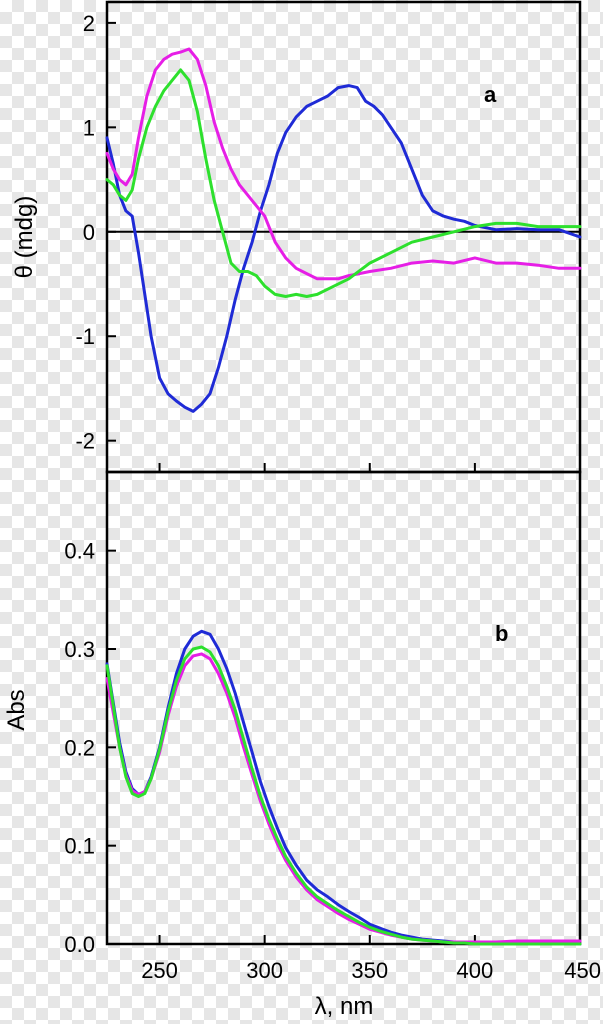 The image size is (603, 1024). What do you see at coordinates (79, 747) in the screenshot?
I see `panel-b-y-tick-label: 0.2` at bounding box center [79, 747].